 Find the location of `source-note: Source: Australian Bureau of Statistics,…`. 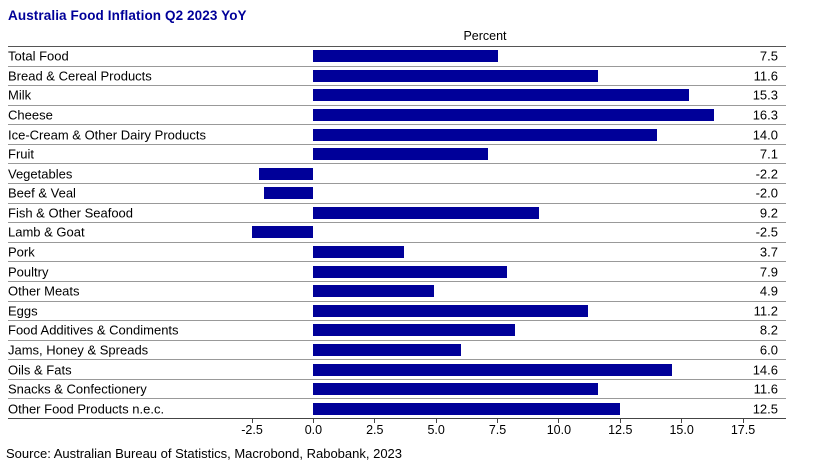

source-note: Source: Australian Bureau of Statistics,… is located at coordinates (204, 453).